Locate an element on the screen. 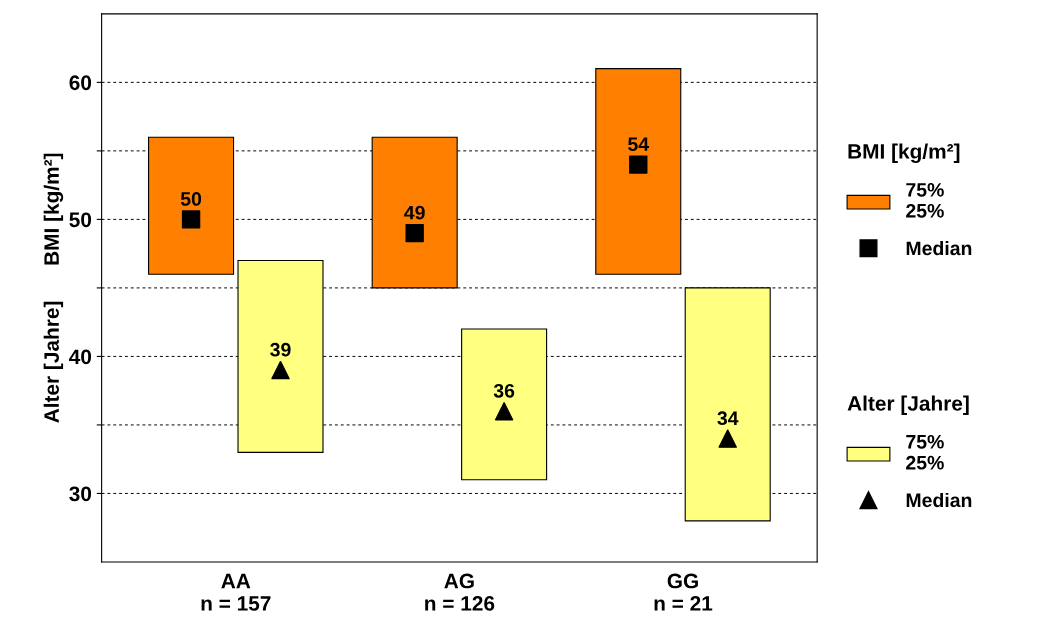  data-label: 49 is located at coordinates (414, 212).